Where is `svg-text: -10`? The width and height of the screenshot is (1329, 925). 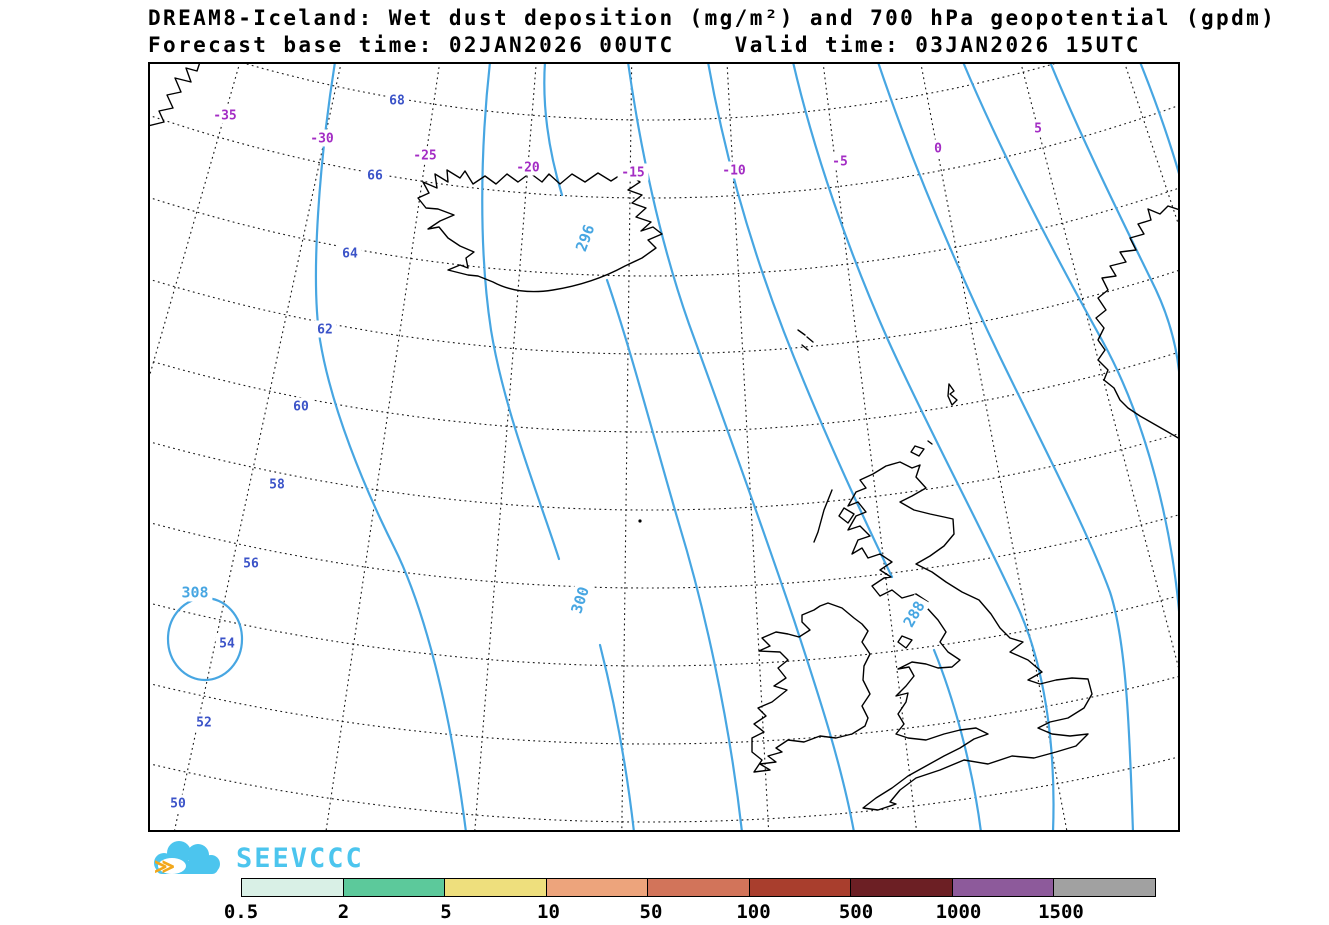 svg-text: -10 is located at coordinates (734, 171).